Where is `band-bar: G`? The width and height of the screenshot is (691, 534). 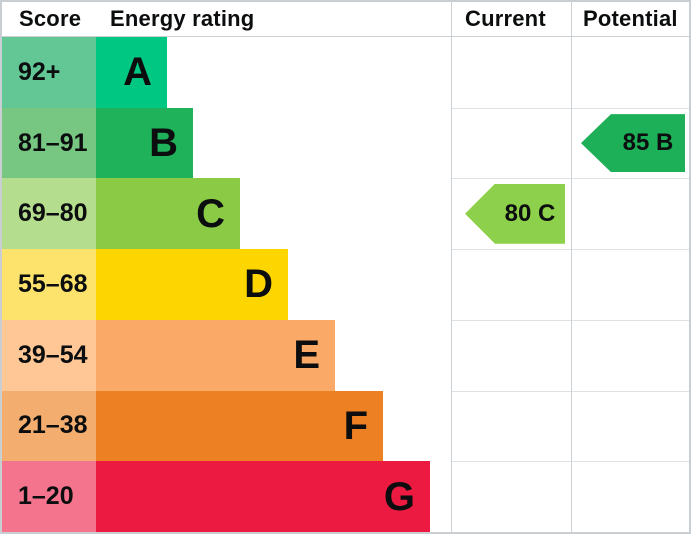
band-bar: G is located at coordinates (263, 496).